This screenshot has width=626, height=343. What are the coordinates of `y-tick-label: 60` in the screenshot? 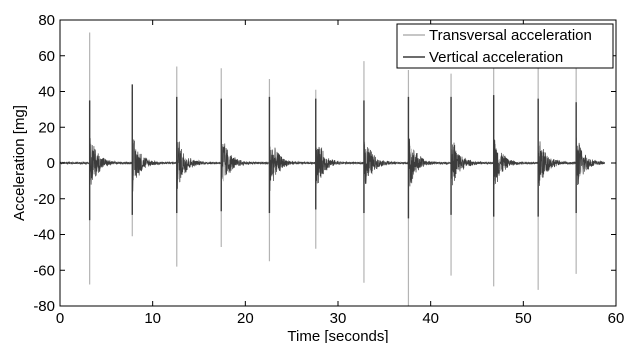 It's located at (46, 56).